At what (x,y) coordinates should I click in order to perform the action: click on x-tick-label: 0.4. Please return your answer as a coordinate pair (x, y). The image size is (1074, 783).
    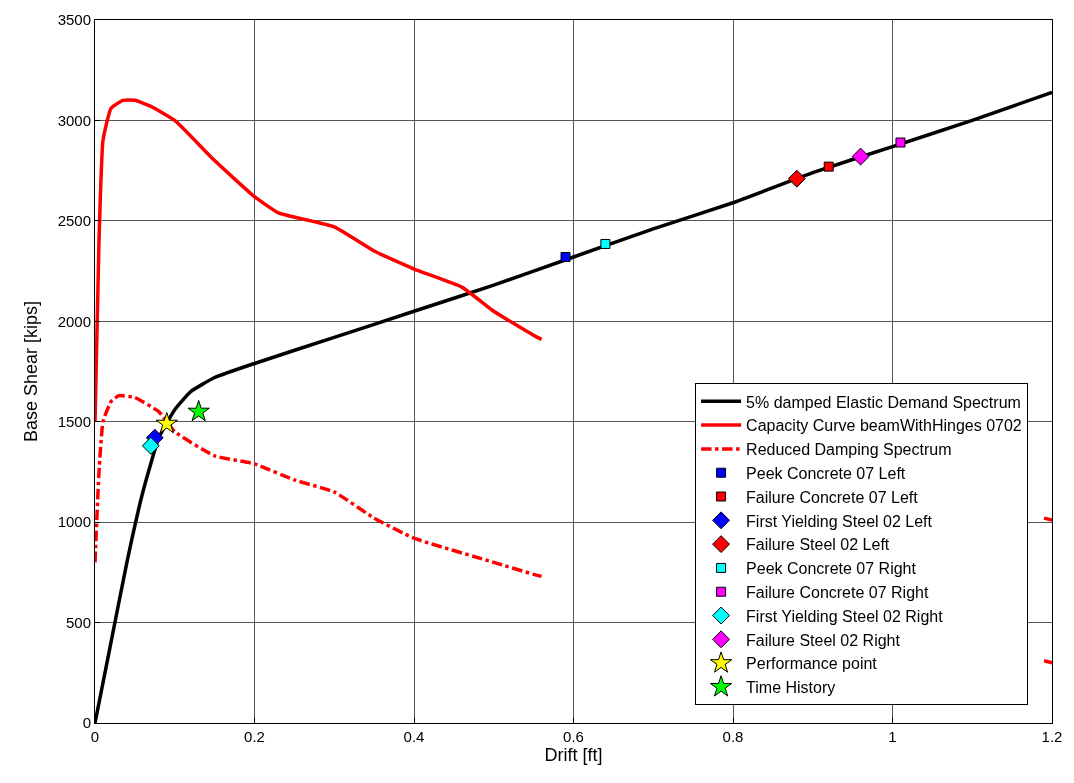
    Looking at the image, I should click on (414, 736).